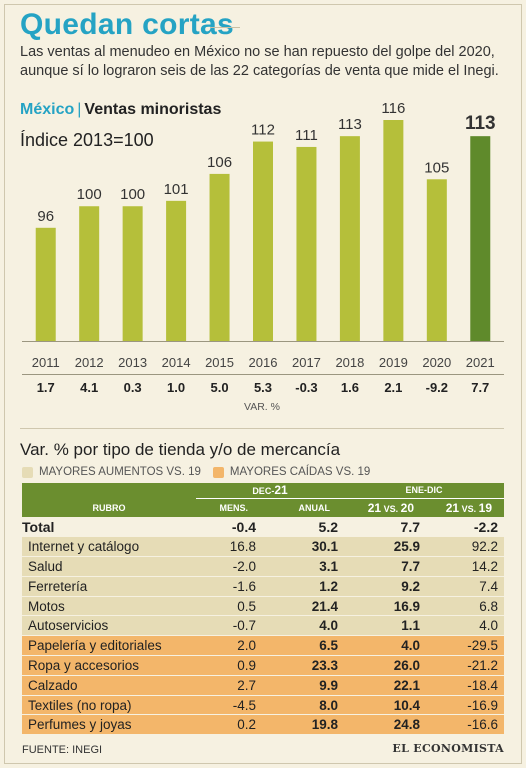 Image resolution: width=526 pixels, height=768 pixels. What do you see at coordinates (229, 507) in the screenshot?
I see `col-mens: MENS.` at bounding box center [229, 507].